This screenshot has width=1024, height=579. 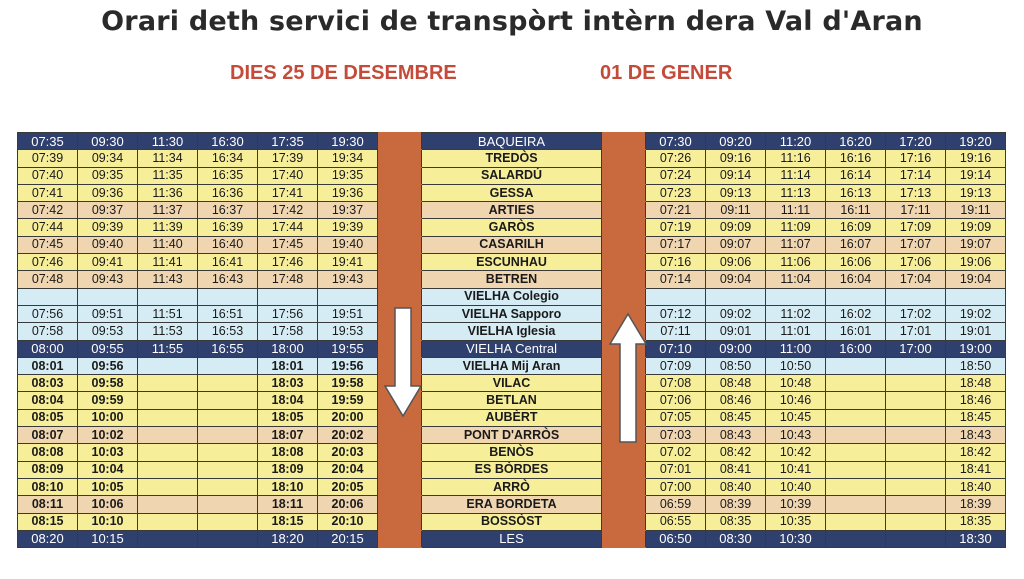 What do you see at coordinates (403, 362) in the screenshot?
I see `down-arrow-icon` at bounding box center [403, 362].